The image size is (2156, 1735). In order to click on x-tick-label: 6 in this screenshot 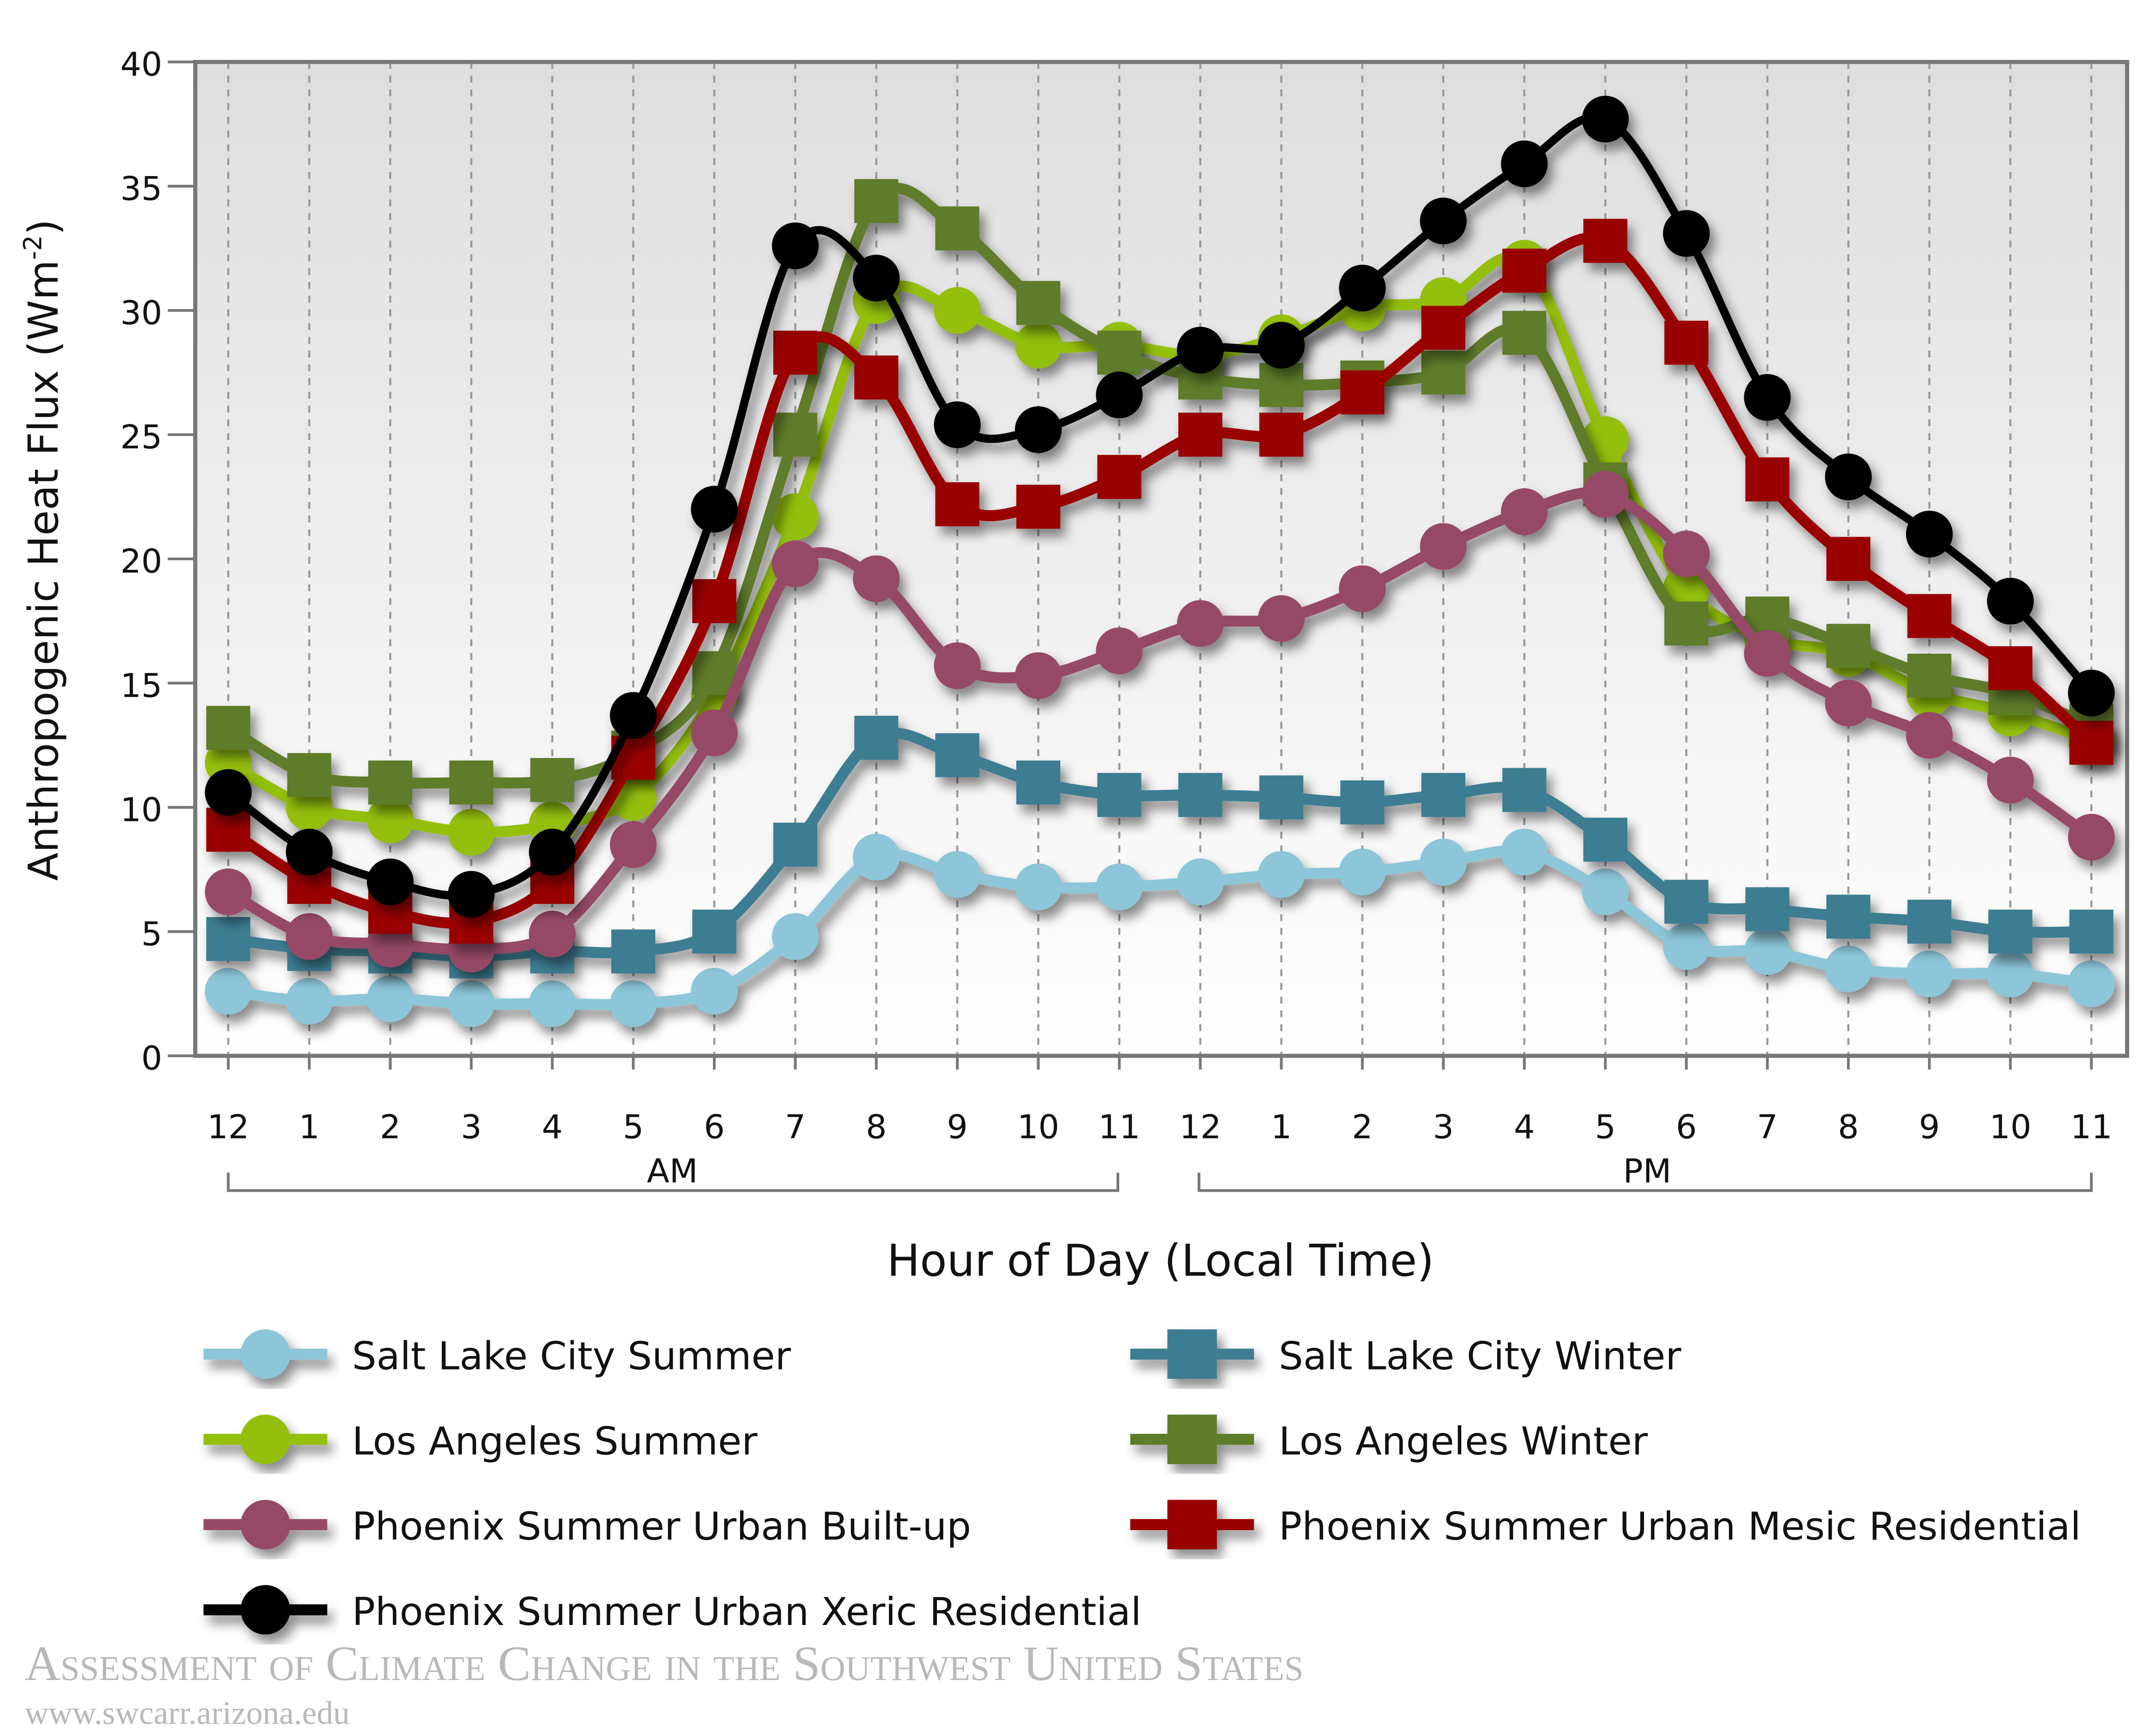, I will do `click(714, 1127)`.